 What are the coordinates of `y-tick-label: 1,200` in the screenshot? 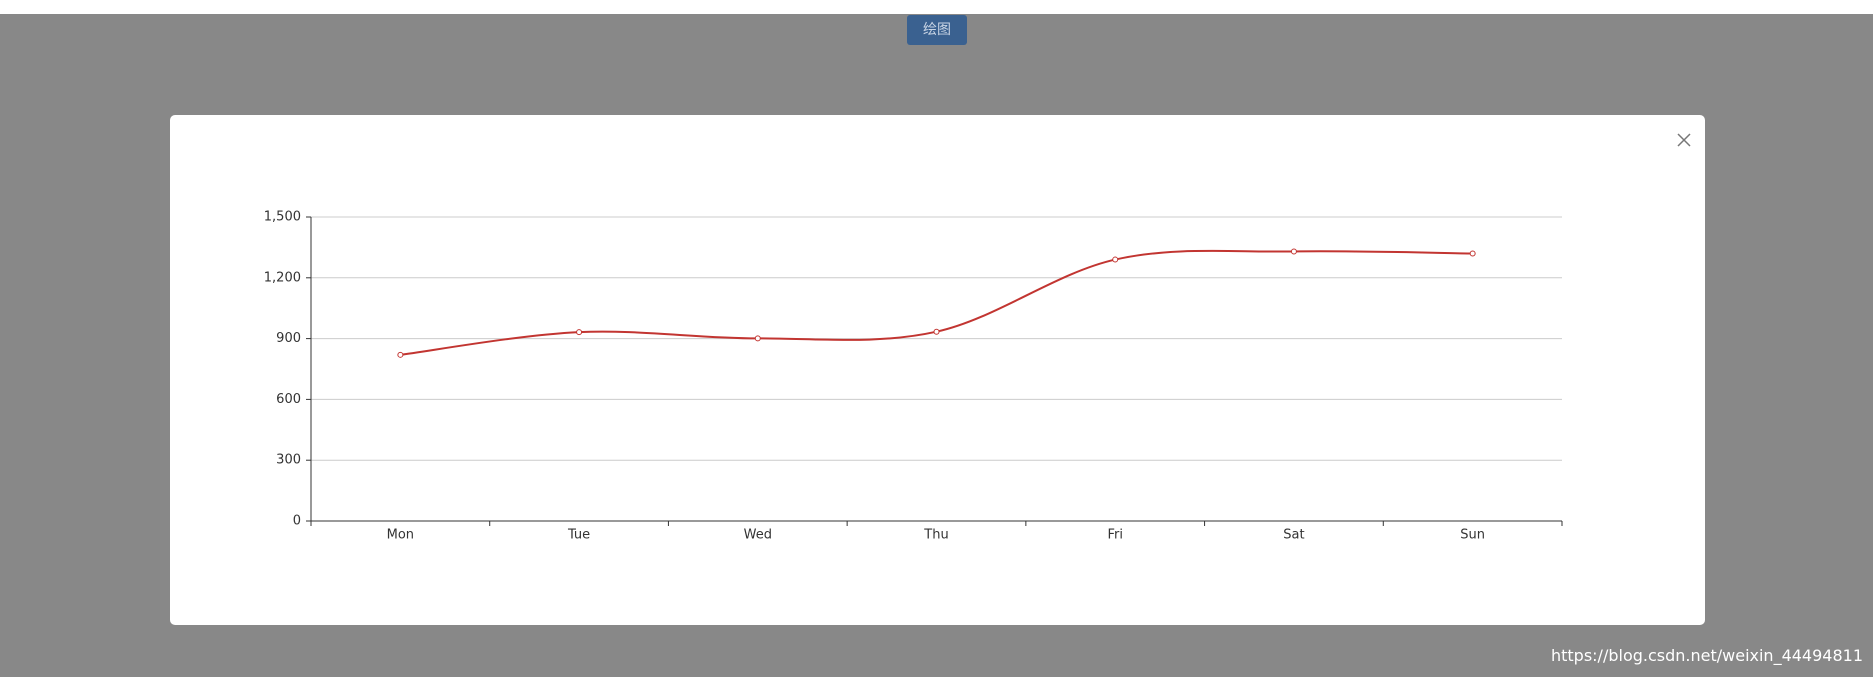 It's located at (282, 277).